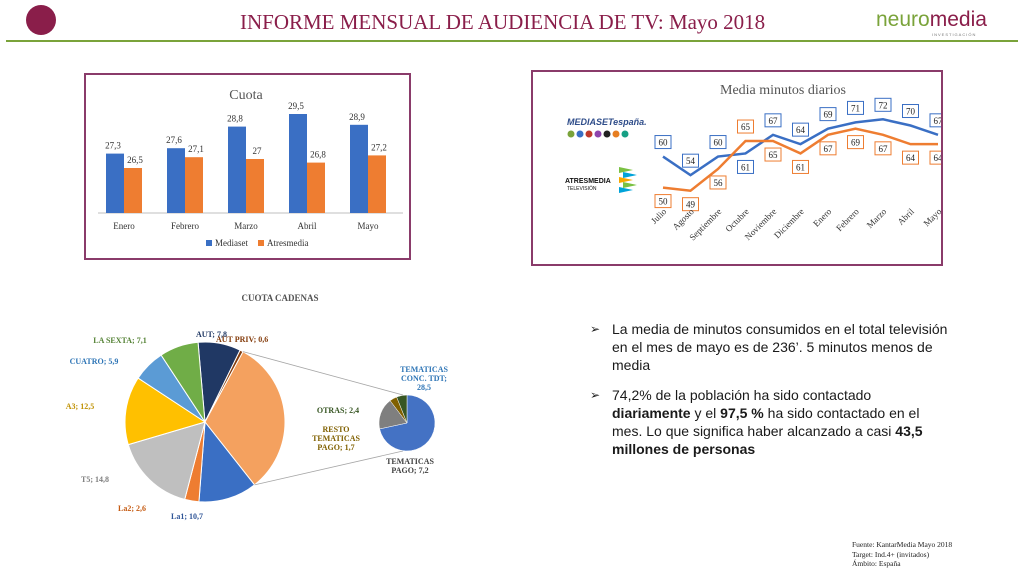 The height and width of the screenshot is (576, 1024). I want to click on data-label: 50, so click(664, 202).